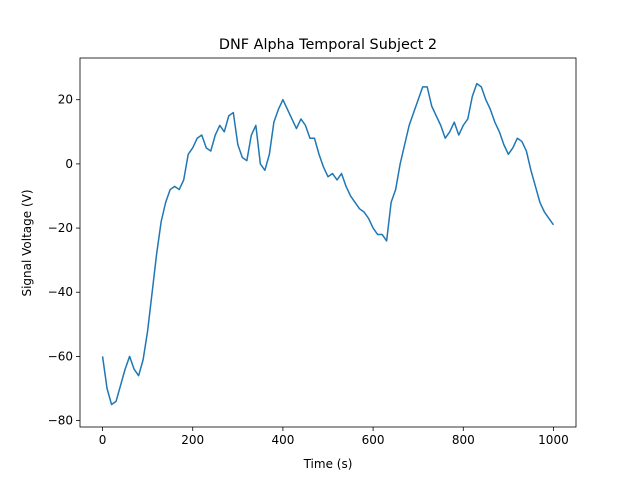 The height and width of the screenshot is (480, 640). Describe the element at coordinates (60, 228) in the screenshot. I see `y-tick-label: −20` at that location.